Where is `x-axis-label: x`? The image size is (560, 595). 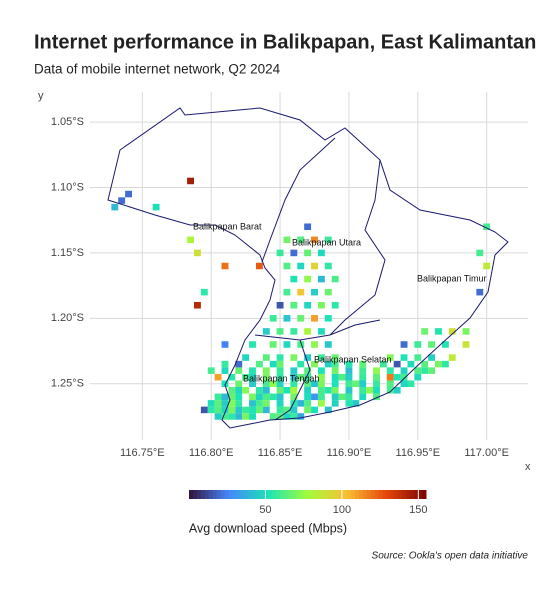 x-axis-label: x is located at coordinates (528, 467).